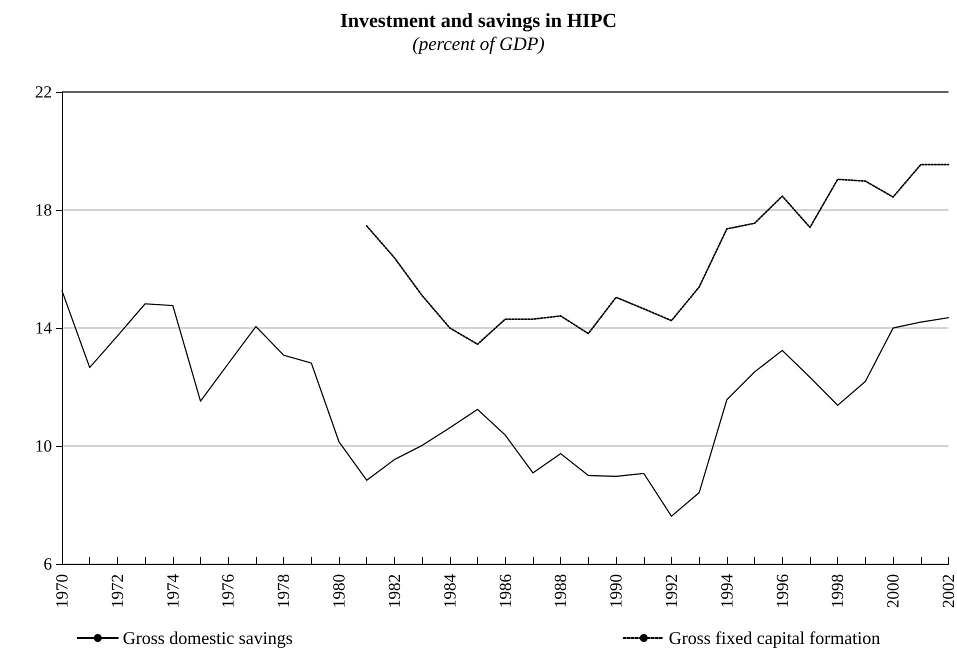  I want to click on x-tick-label: 1974, so click(172, 591).